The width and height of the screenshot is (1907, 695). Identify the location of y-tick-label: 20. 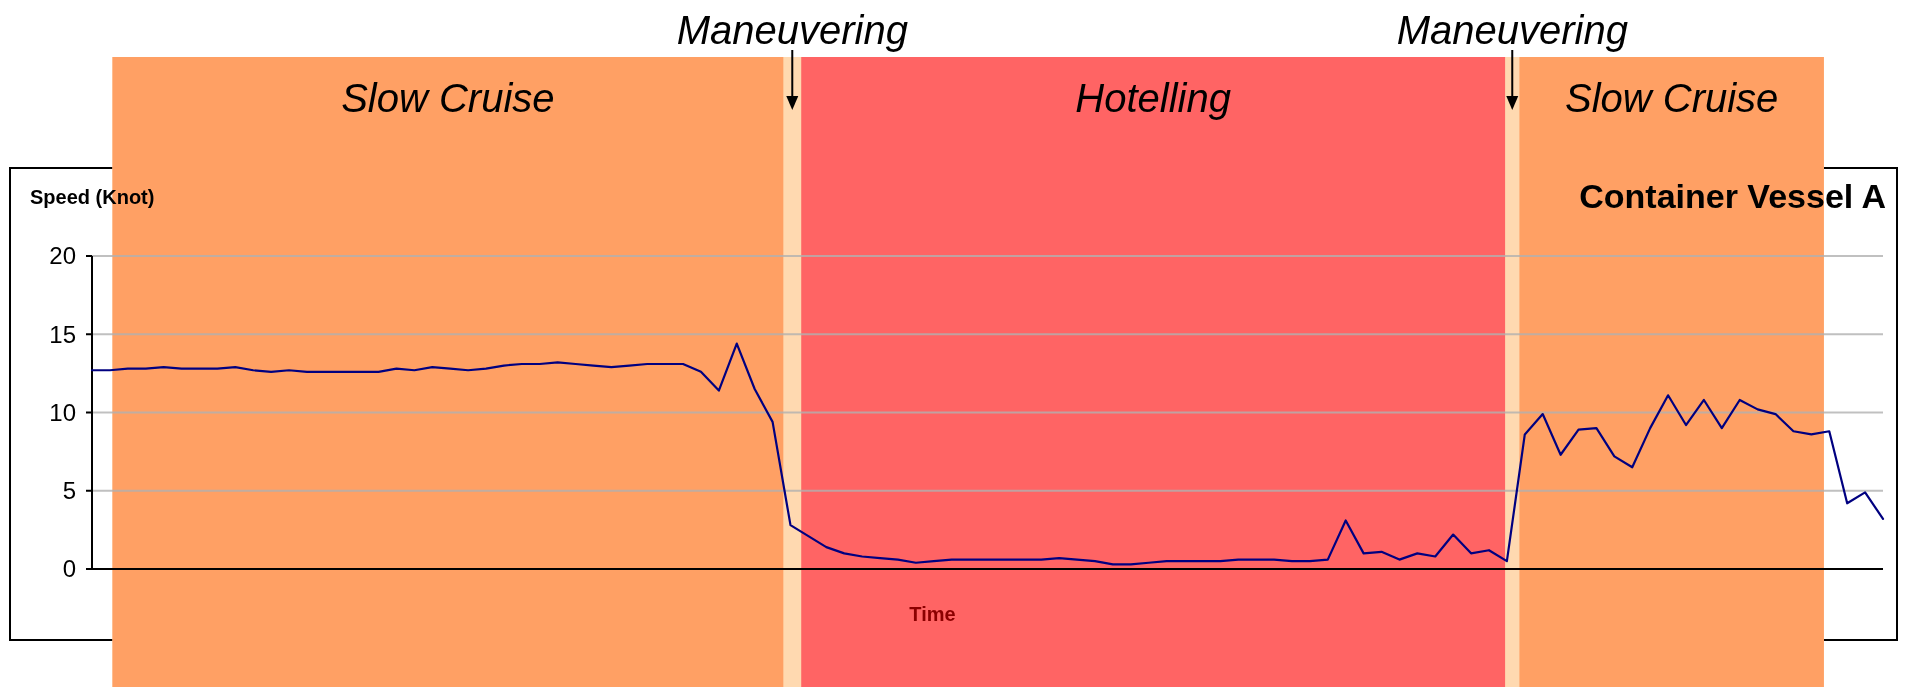
(62, 256).